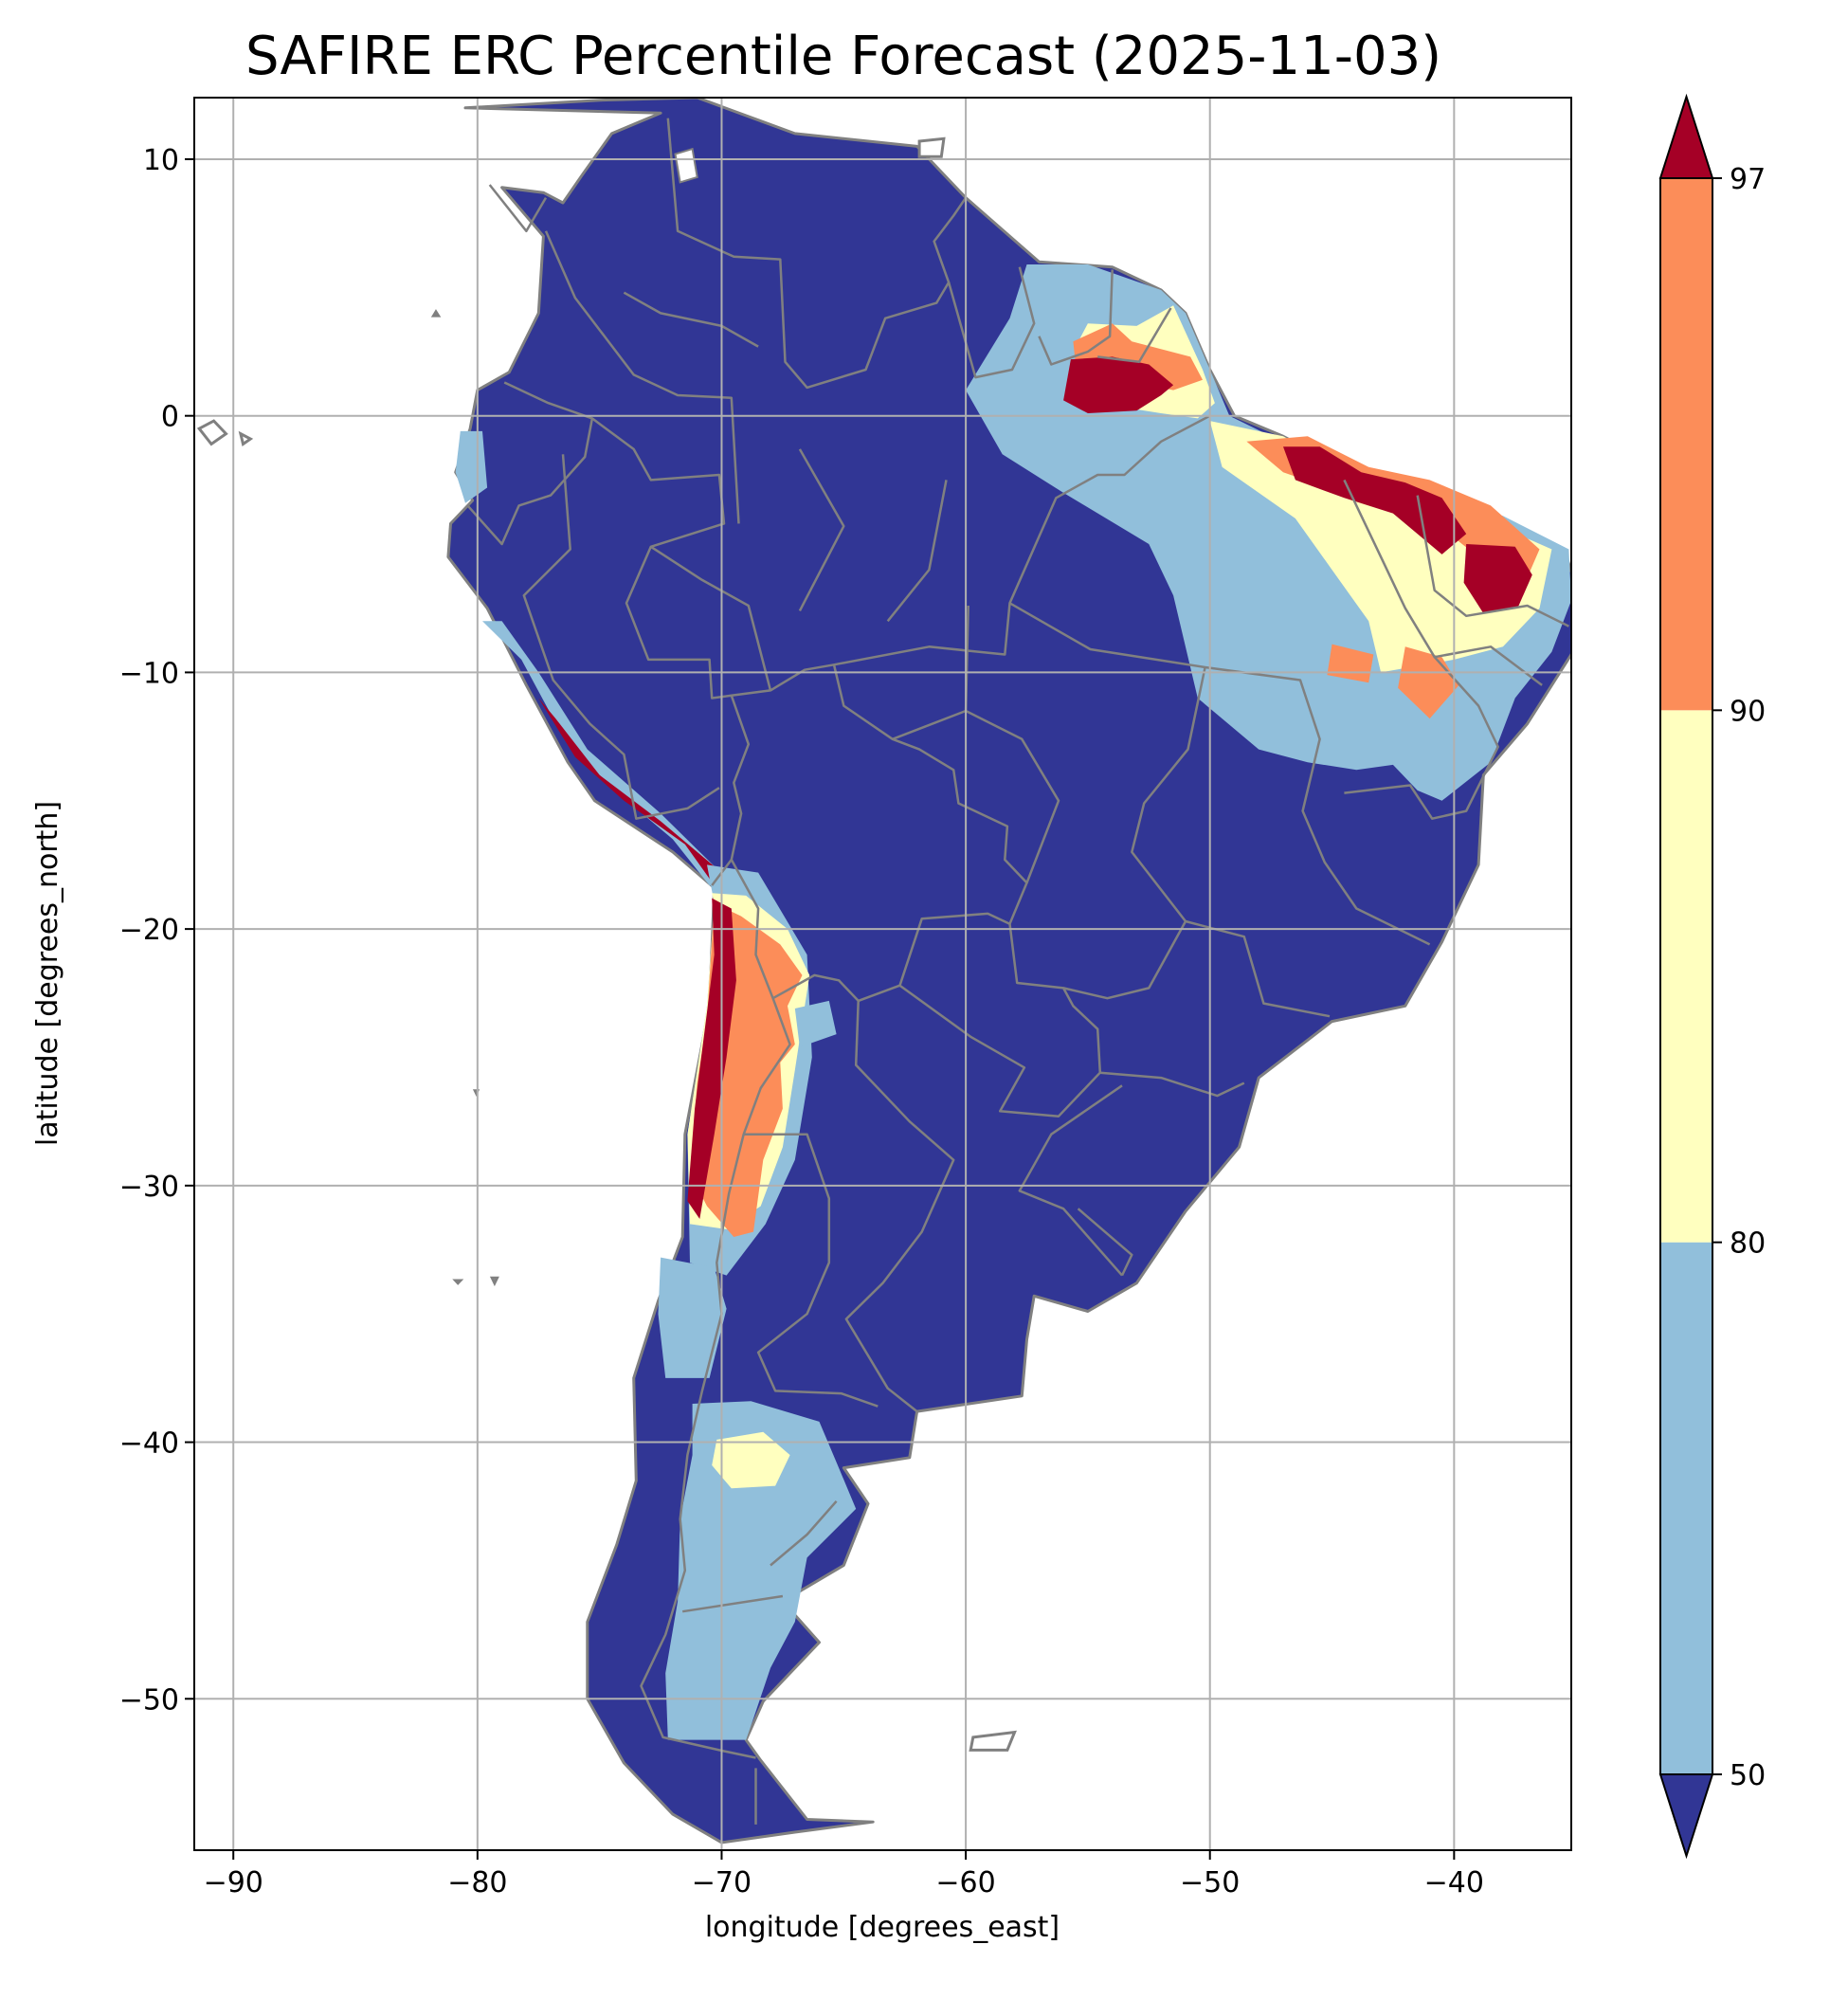 This screenshot has height=1999, width=1848. What do you see at coordinates (471, 467) in the screenshot?
I see `region-ecuador-bluish` at bounding box center [471, 467].